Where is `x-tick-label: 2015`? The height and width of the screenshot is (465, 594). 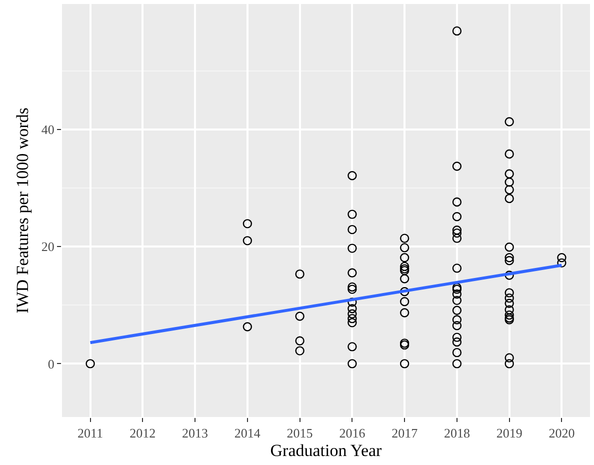
x-tick-label: 2015 is located at coordinates (299, 433).